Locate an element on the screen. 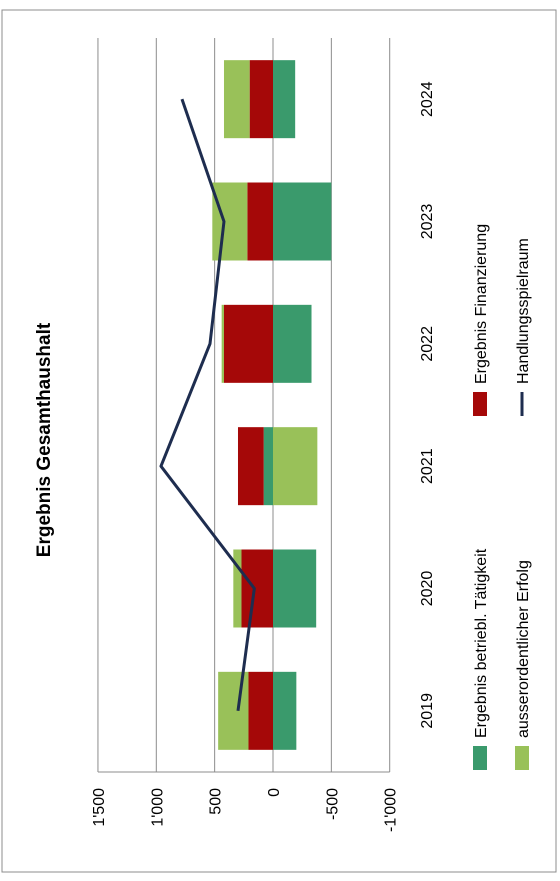 This screenshot has height=881, width=560. chart-title: Ergebnis Gesamthaushalt is located at coordinates (44, 439).